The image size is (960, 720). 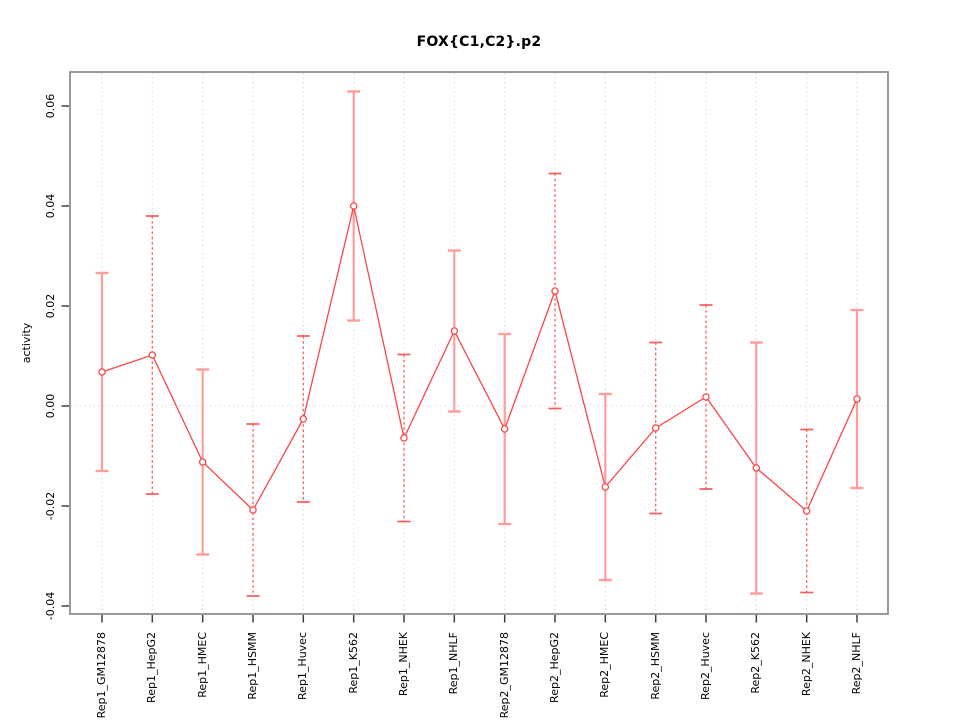 What do you see at coordinates (856, 663) in the screenshot?
I see `x-tick-label: Rep2_NHLF` at bounding box center [856, 663].